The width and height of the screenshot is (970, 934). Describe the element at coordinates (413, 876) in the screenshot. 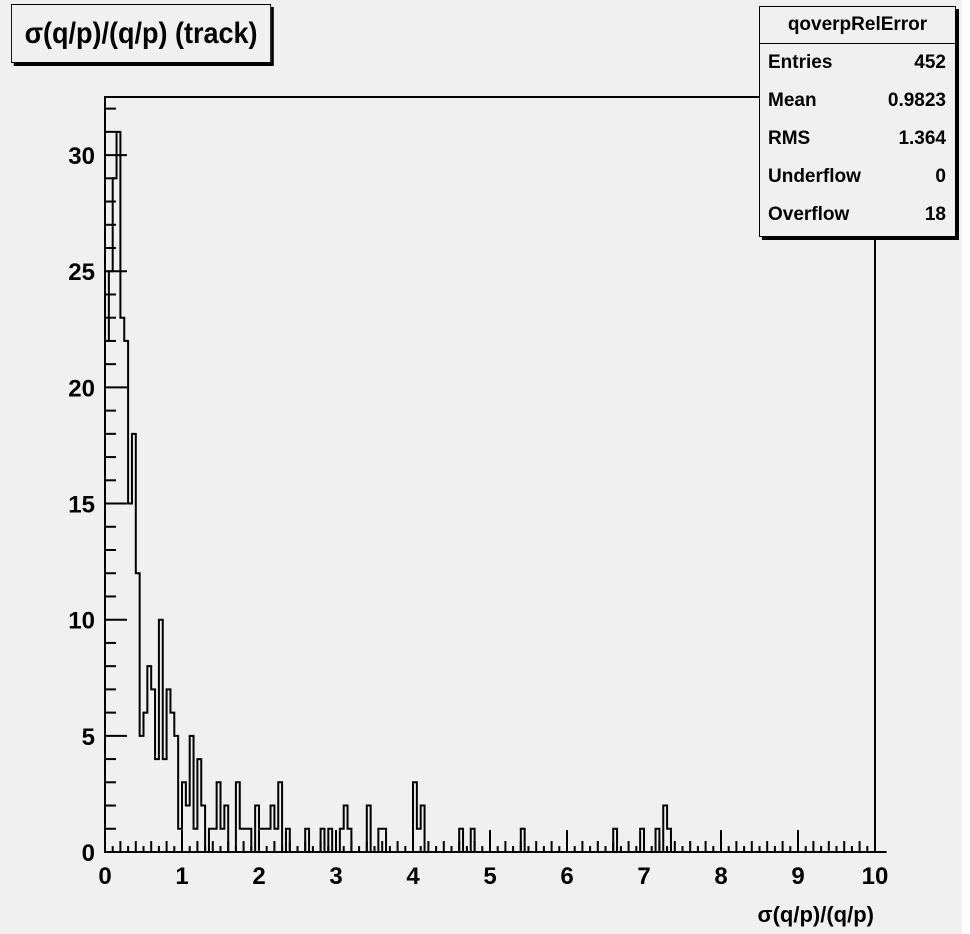

I see `x-tick-label: 4` at that location.